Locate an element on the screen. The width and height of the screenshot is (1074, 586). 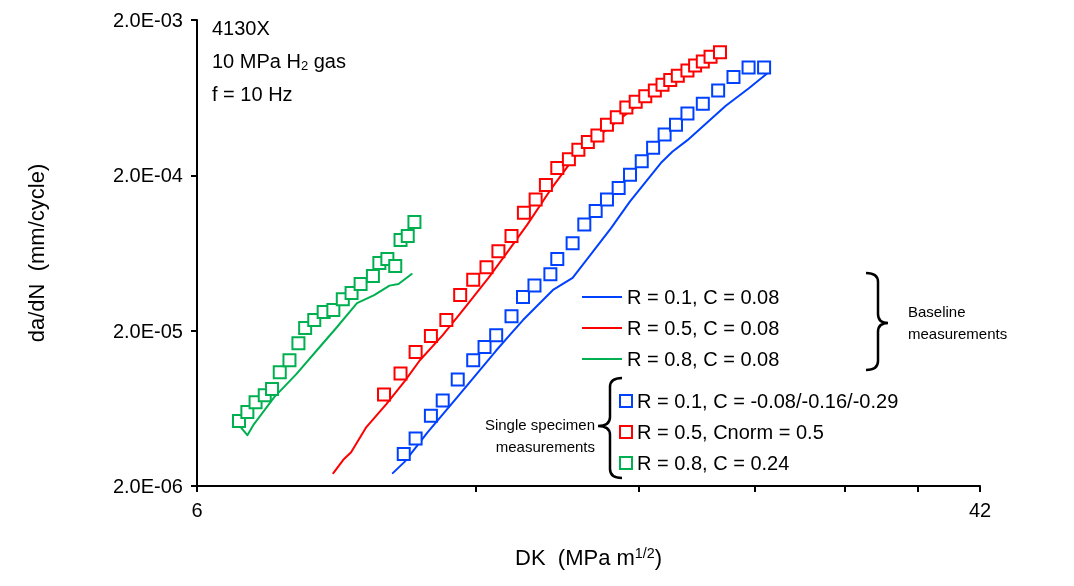
x-tick-label: 42 is located at coordinates (980, 510).